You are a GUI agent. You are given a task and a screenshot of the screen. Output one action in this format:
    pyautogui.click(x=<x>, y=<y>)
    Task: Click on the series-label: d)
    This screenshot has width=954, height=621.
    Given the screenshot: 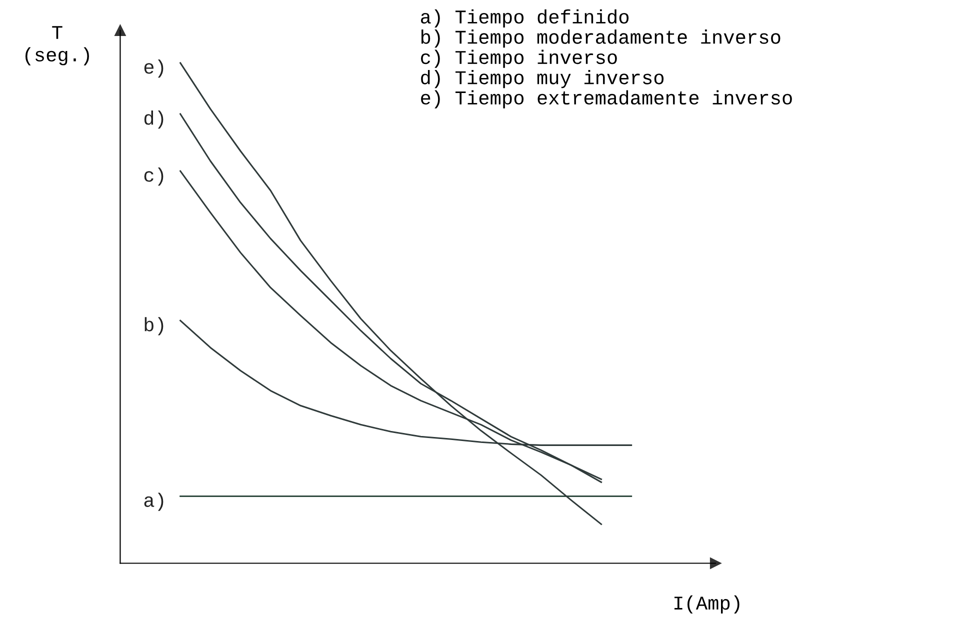 What is the action you would take?
    pyautogui.click(x=154, y=119)
    